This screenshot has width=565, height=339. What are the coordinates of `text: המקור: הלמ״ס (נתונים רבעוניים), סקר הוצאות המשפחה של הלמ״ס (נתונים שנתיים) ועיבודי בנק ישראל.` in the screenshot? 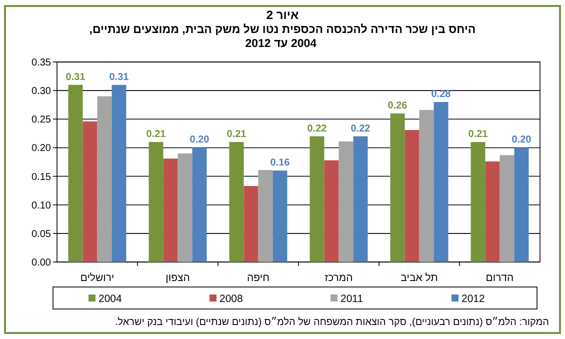 It's located at (332, 322).